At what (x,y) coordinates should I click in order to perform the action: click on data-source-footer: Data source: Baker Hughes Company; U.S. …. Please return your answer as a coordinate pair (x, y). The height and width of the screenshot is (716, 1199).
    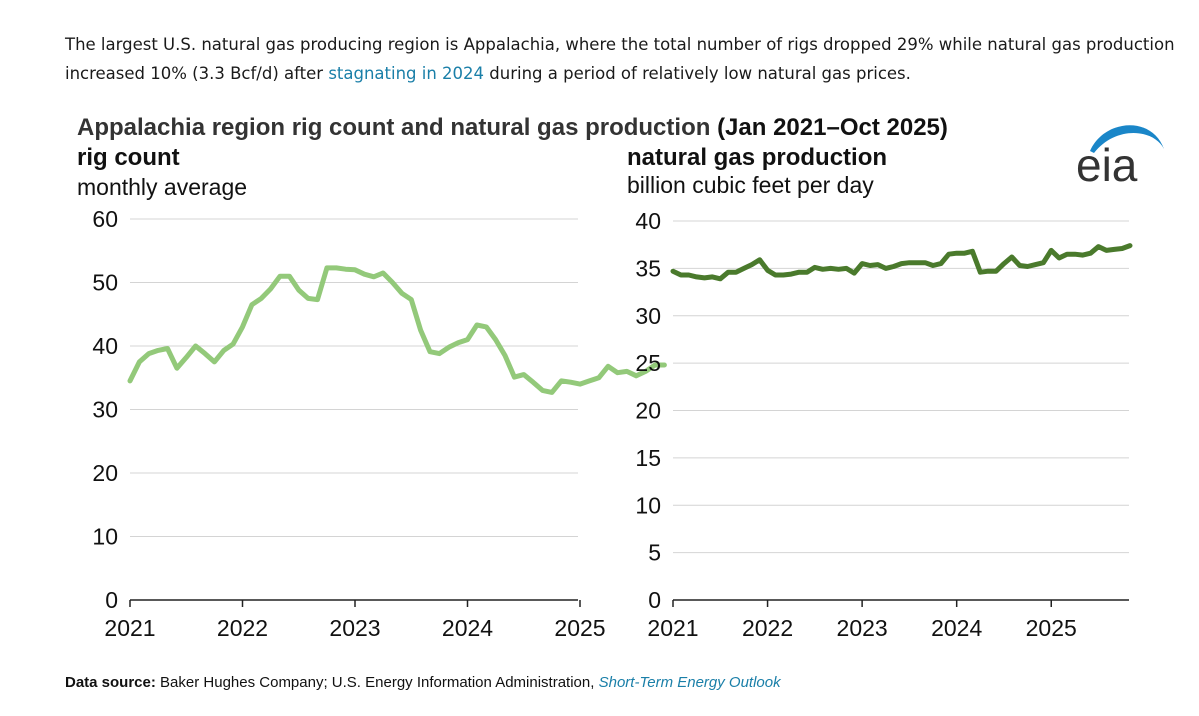
    Looking at the image, I should click on (423, 682).